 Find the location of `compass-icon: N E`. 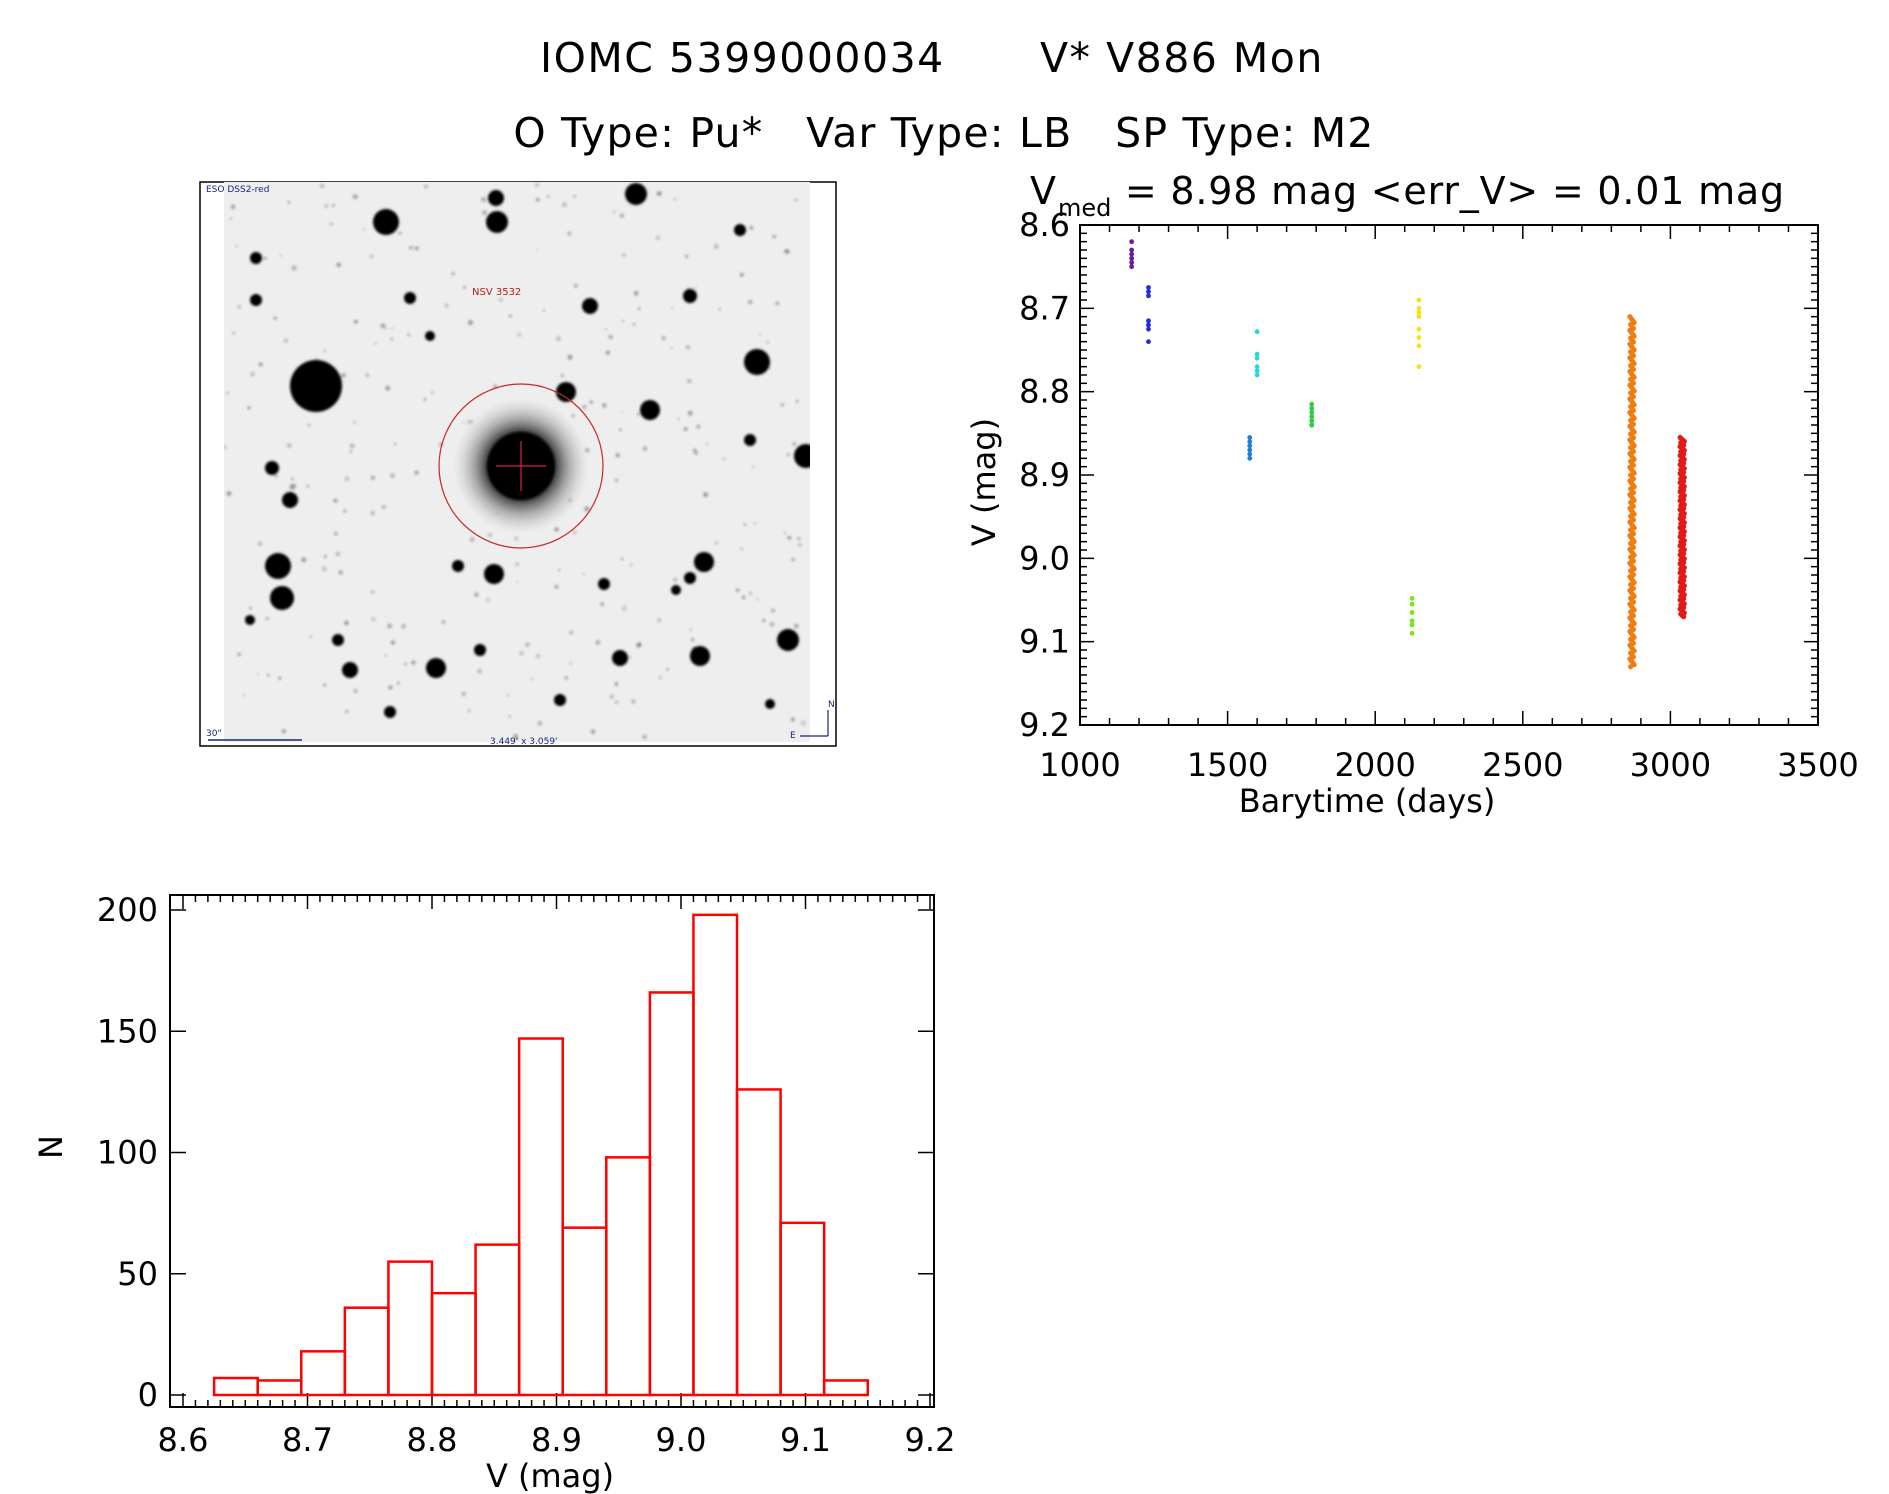

compass-icon: N E is located at coordinates (812, 720).